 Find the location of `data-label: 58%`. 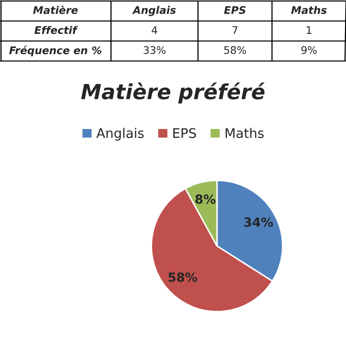

data-label: 58% is located at coordinates (183, 277).